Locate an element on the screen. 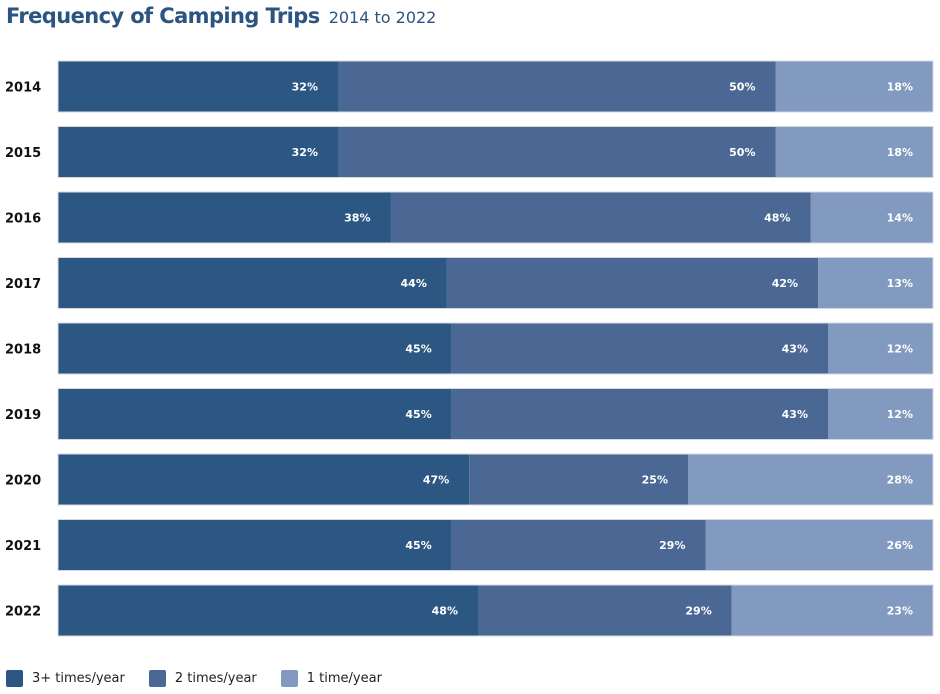 Image resolution: width=940 pixels, height=694 pixels. bar-outline-2016 is located at coordinates (495, 217).